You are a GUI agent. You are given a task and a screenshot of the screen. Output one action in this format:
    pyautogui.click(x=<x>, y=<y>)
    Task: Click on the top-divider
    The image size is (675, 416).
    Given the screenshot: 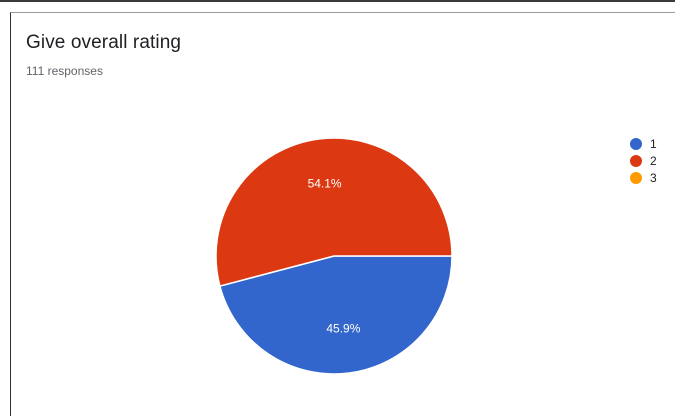 What is the action you would take?
    pyautogui.click(x=337, y=1)
    